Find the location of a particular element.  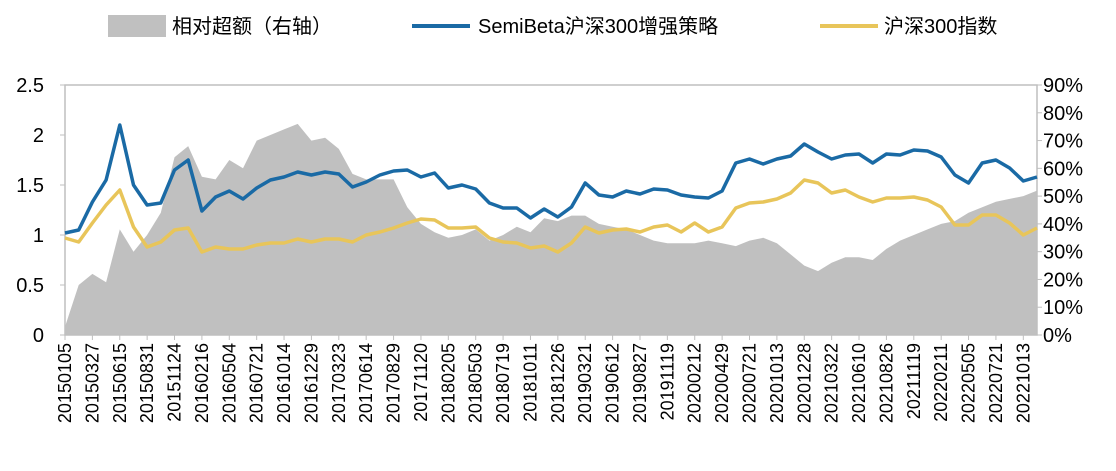

x-tick-label: 20150615 is located at coordinates (120, 383).